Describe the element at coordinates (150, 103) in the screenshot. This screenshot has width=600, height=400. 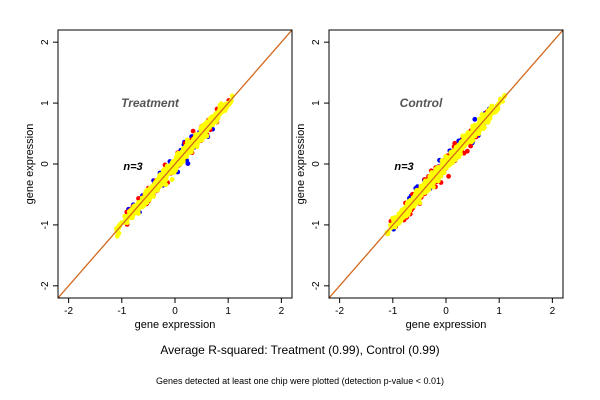
I see `panel-title: Treatment` at that location.